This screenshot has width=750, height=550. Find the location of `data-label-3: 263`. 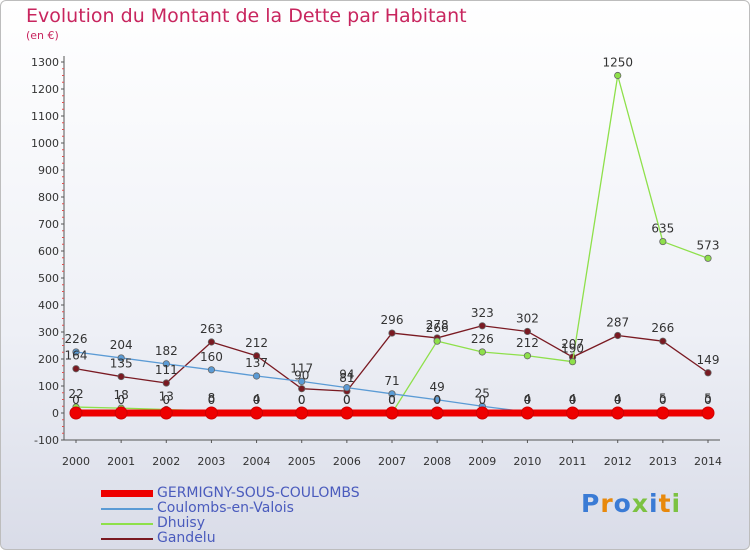

data-label-3: 263 is located at coordinates (211, 329).